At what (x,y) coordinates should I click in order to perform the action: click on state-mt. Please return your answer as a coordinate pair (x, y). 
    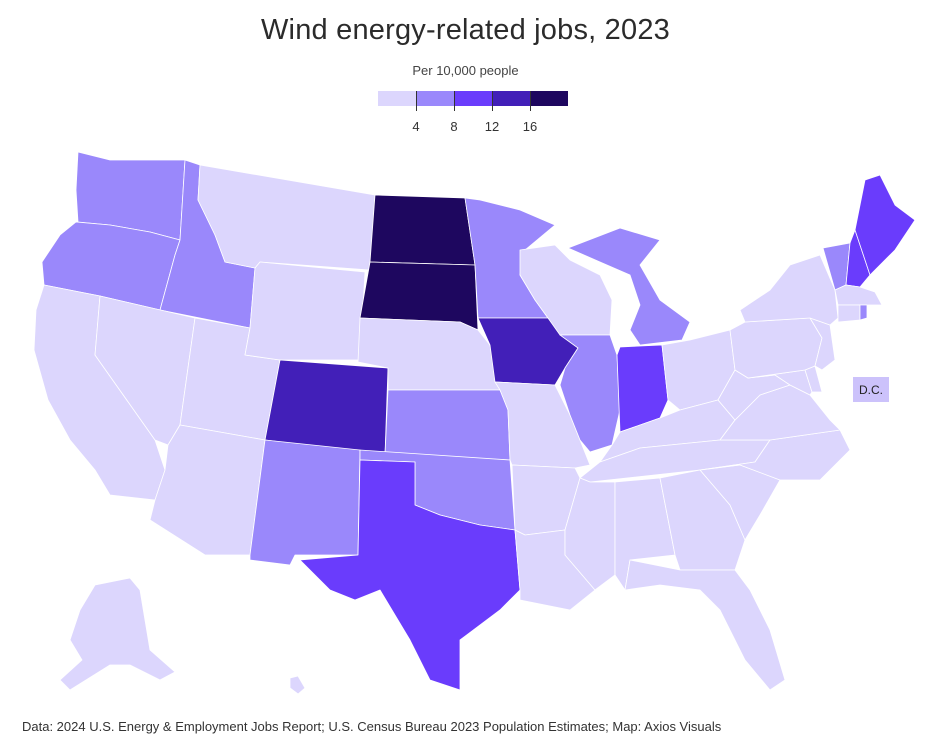
    Looking at the image, I should click on (286, 217).